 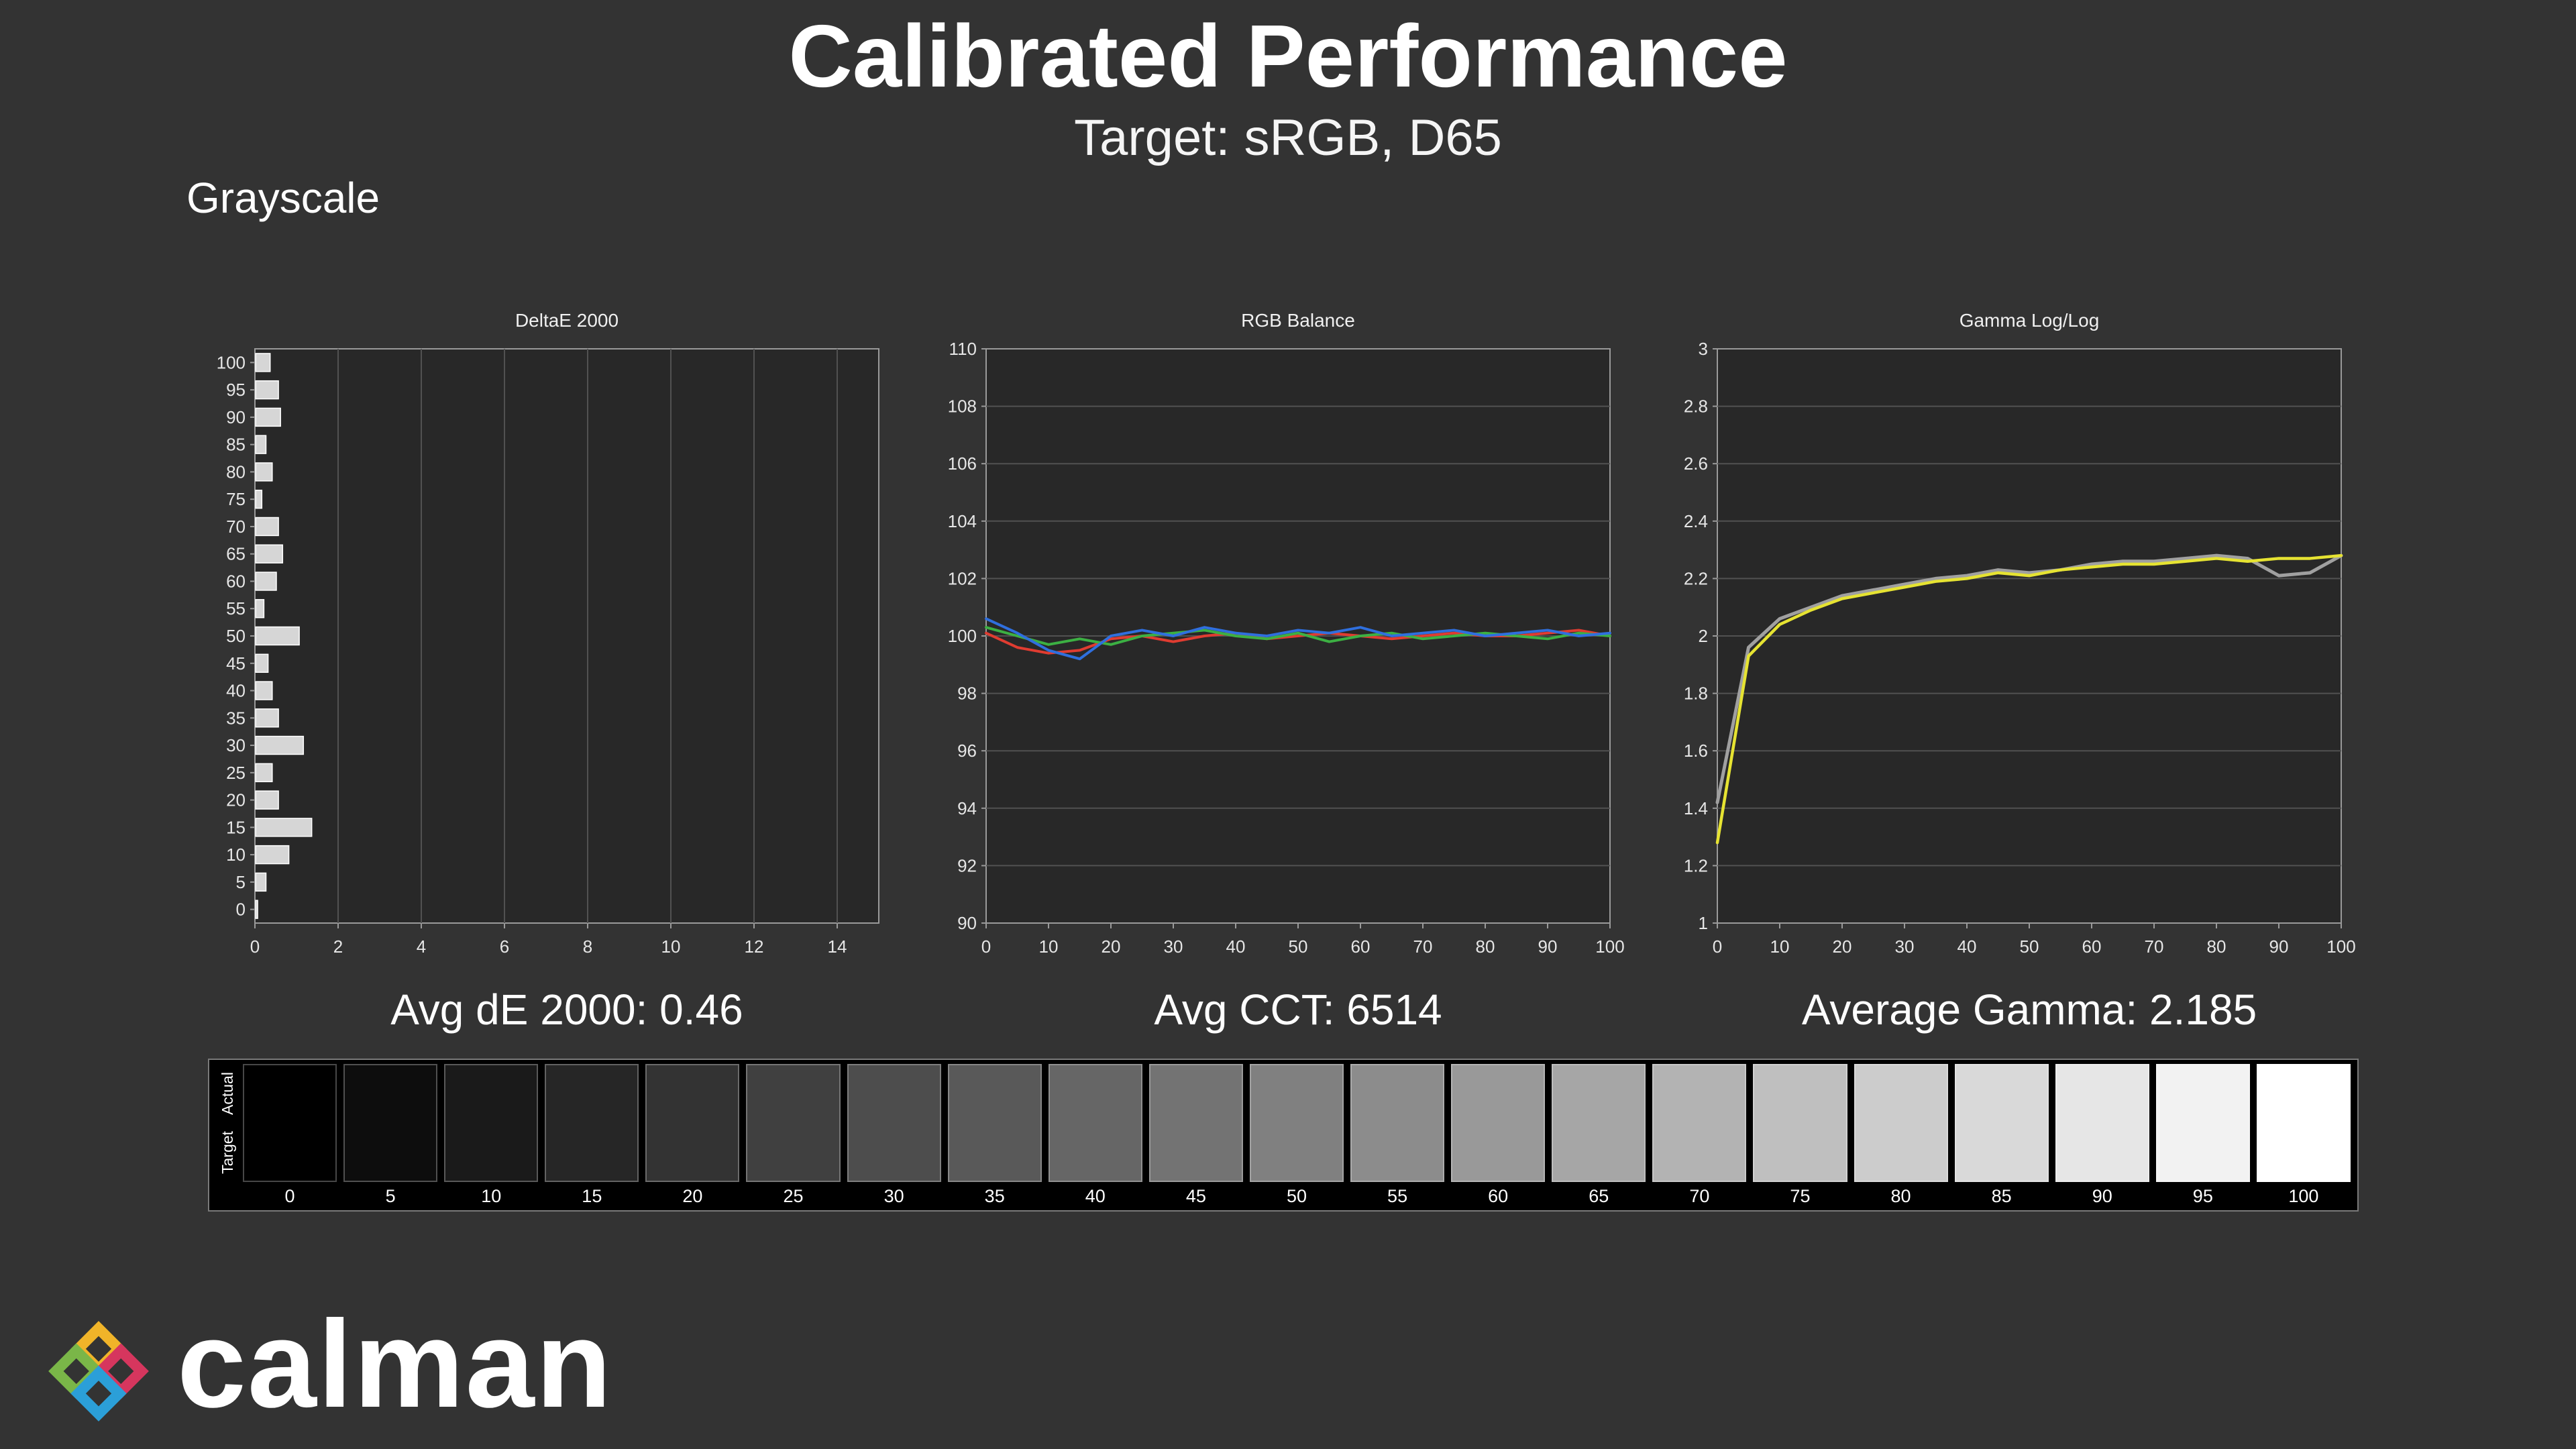 I want to click on svg-text: 14, so click(x=837, y=946).